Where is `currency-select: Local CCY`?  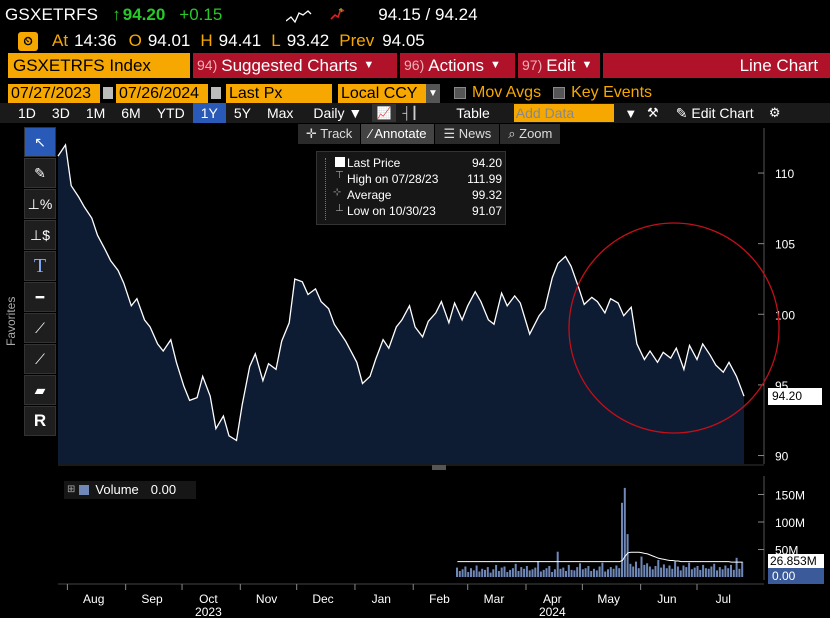
currency-select: Local CCY is located at coordinates (382, 93).